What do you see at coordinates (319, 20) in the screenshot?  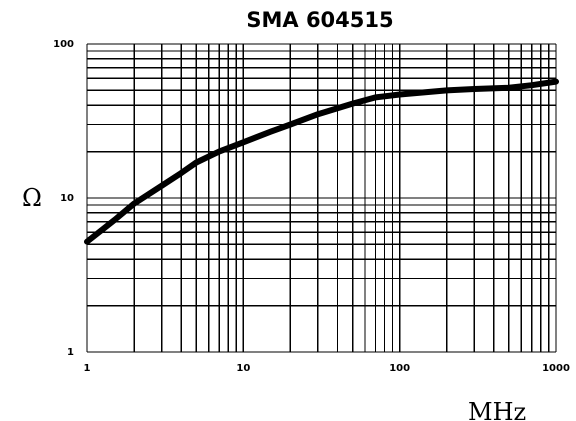 I see `chart-title: SMA 604515` at bounding box center [319, 20].